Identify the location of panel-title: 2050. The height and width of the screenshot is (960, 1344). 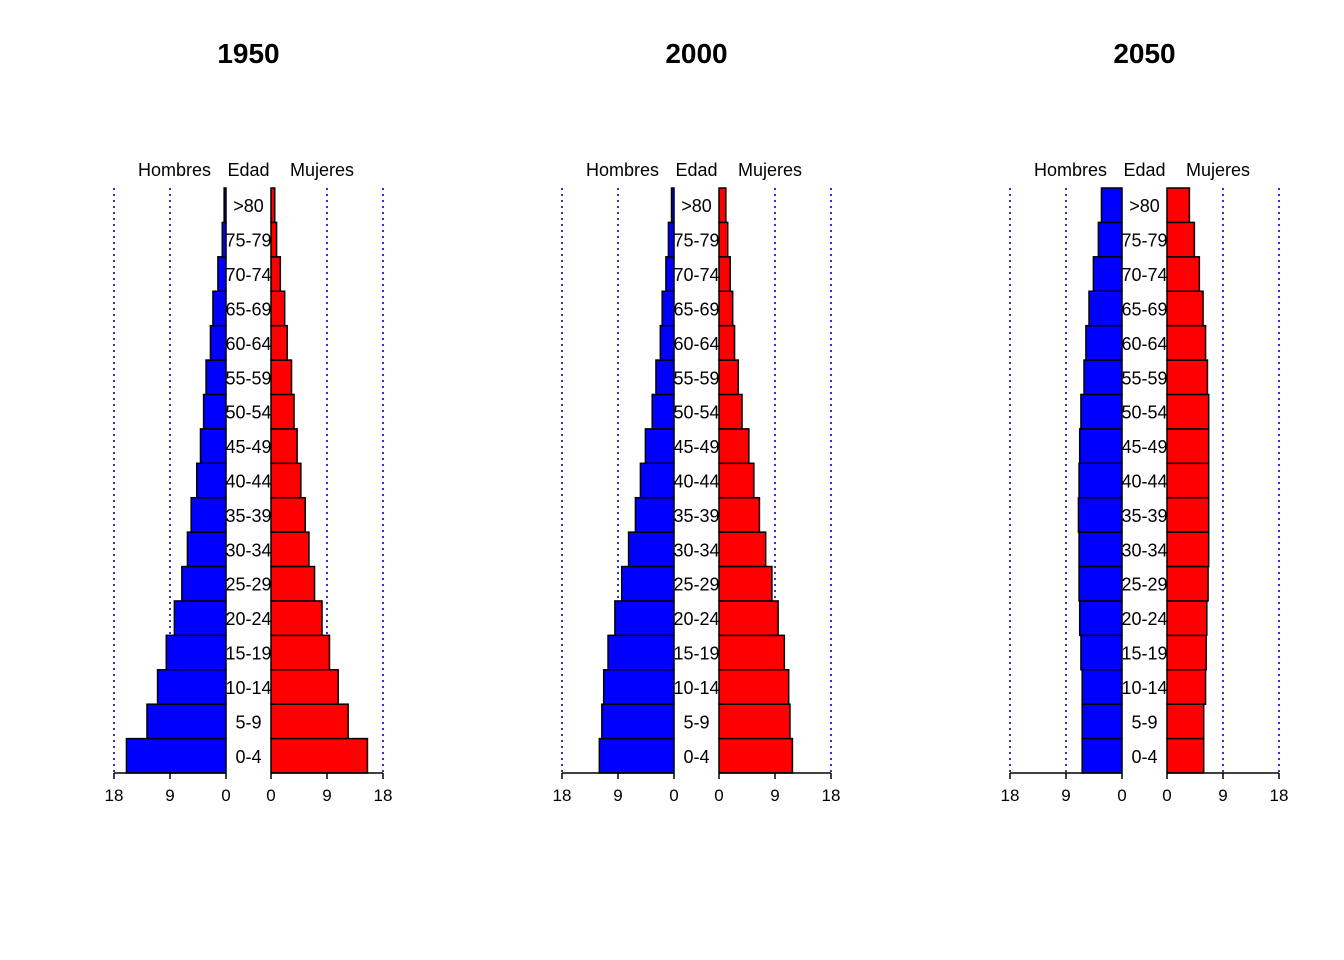
(1144, 53).